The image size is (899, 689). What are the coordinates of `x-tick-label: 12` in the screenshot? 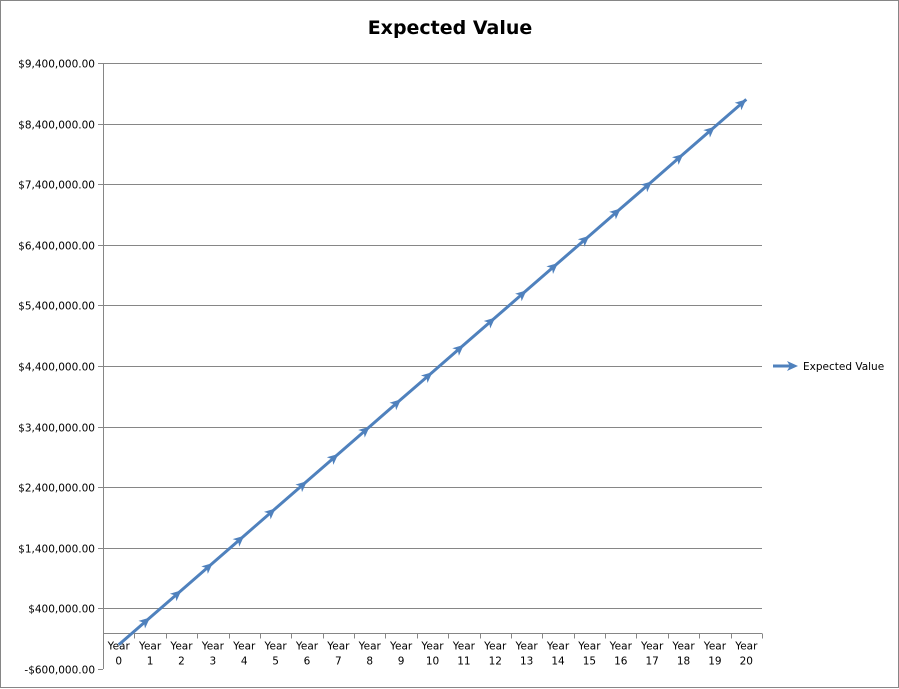 It's located at (495, 662).